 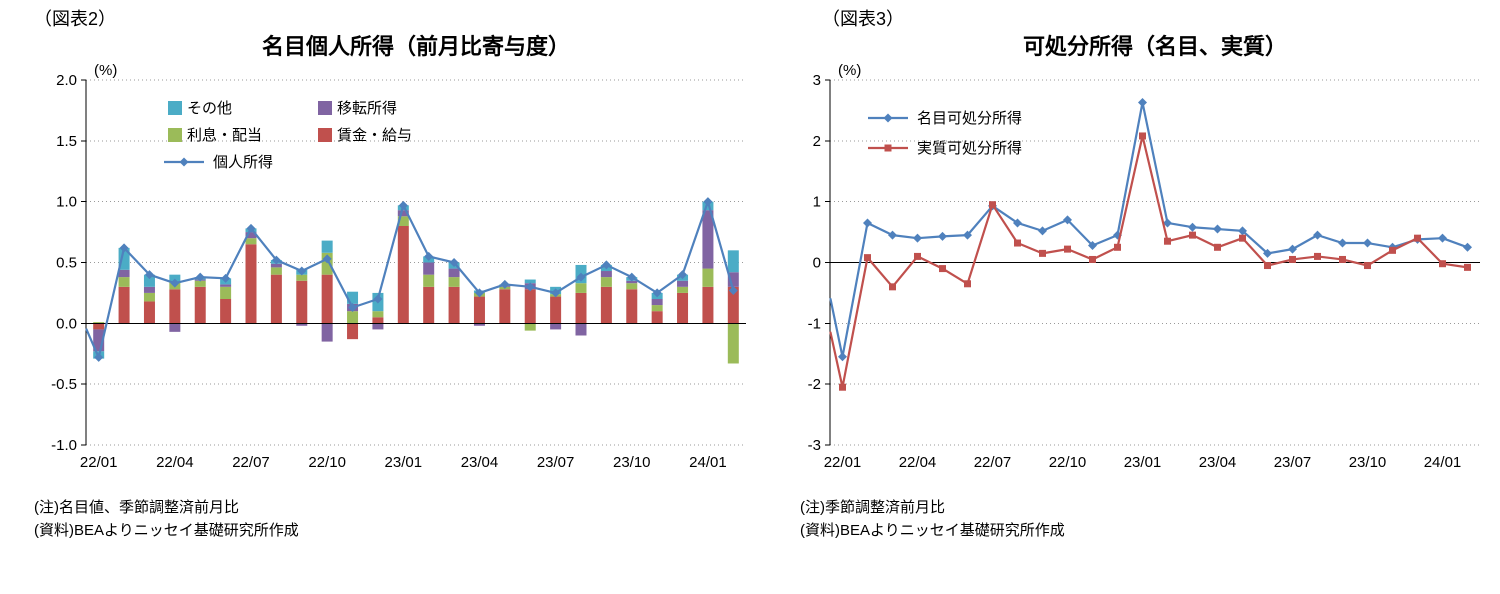 I want to click on svg-text: 24/01, so click(x=708, y=462).